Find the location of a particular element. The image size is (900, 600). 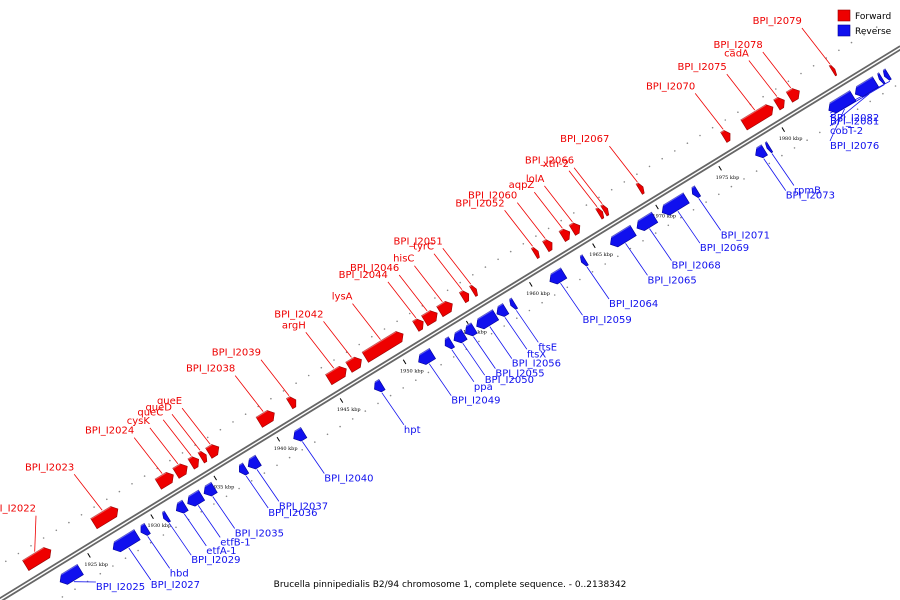

gene-label: BPI_I2071 is located at coordinates (745, 235).